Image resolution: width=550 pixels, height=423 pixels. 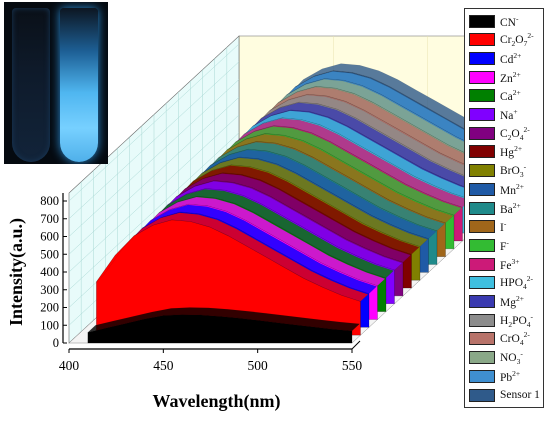 I want to click on legend-item: Hg2+, so click(x=495, y=152).